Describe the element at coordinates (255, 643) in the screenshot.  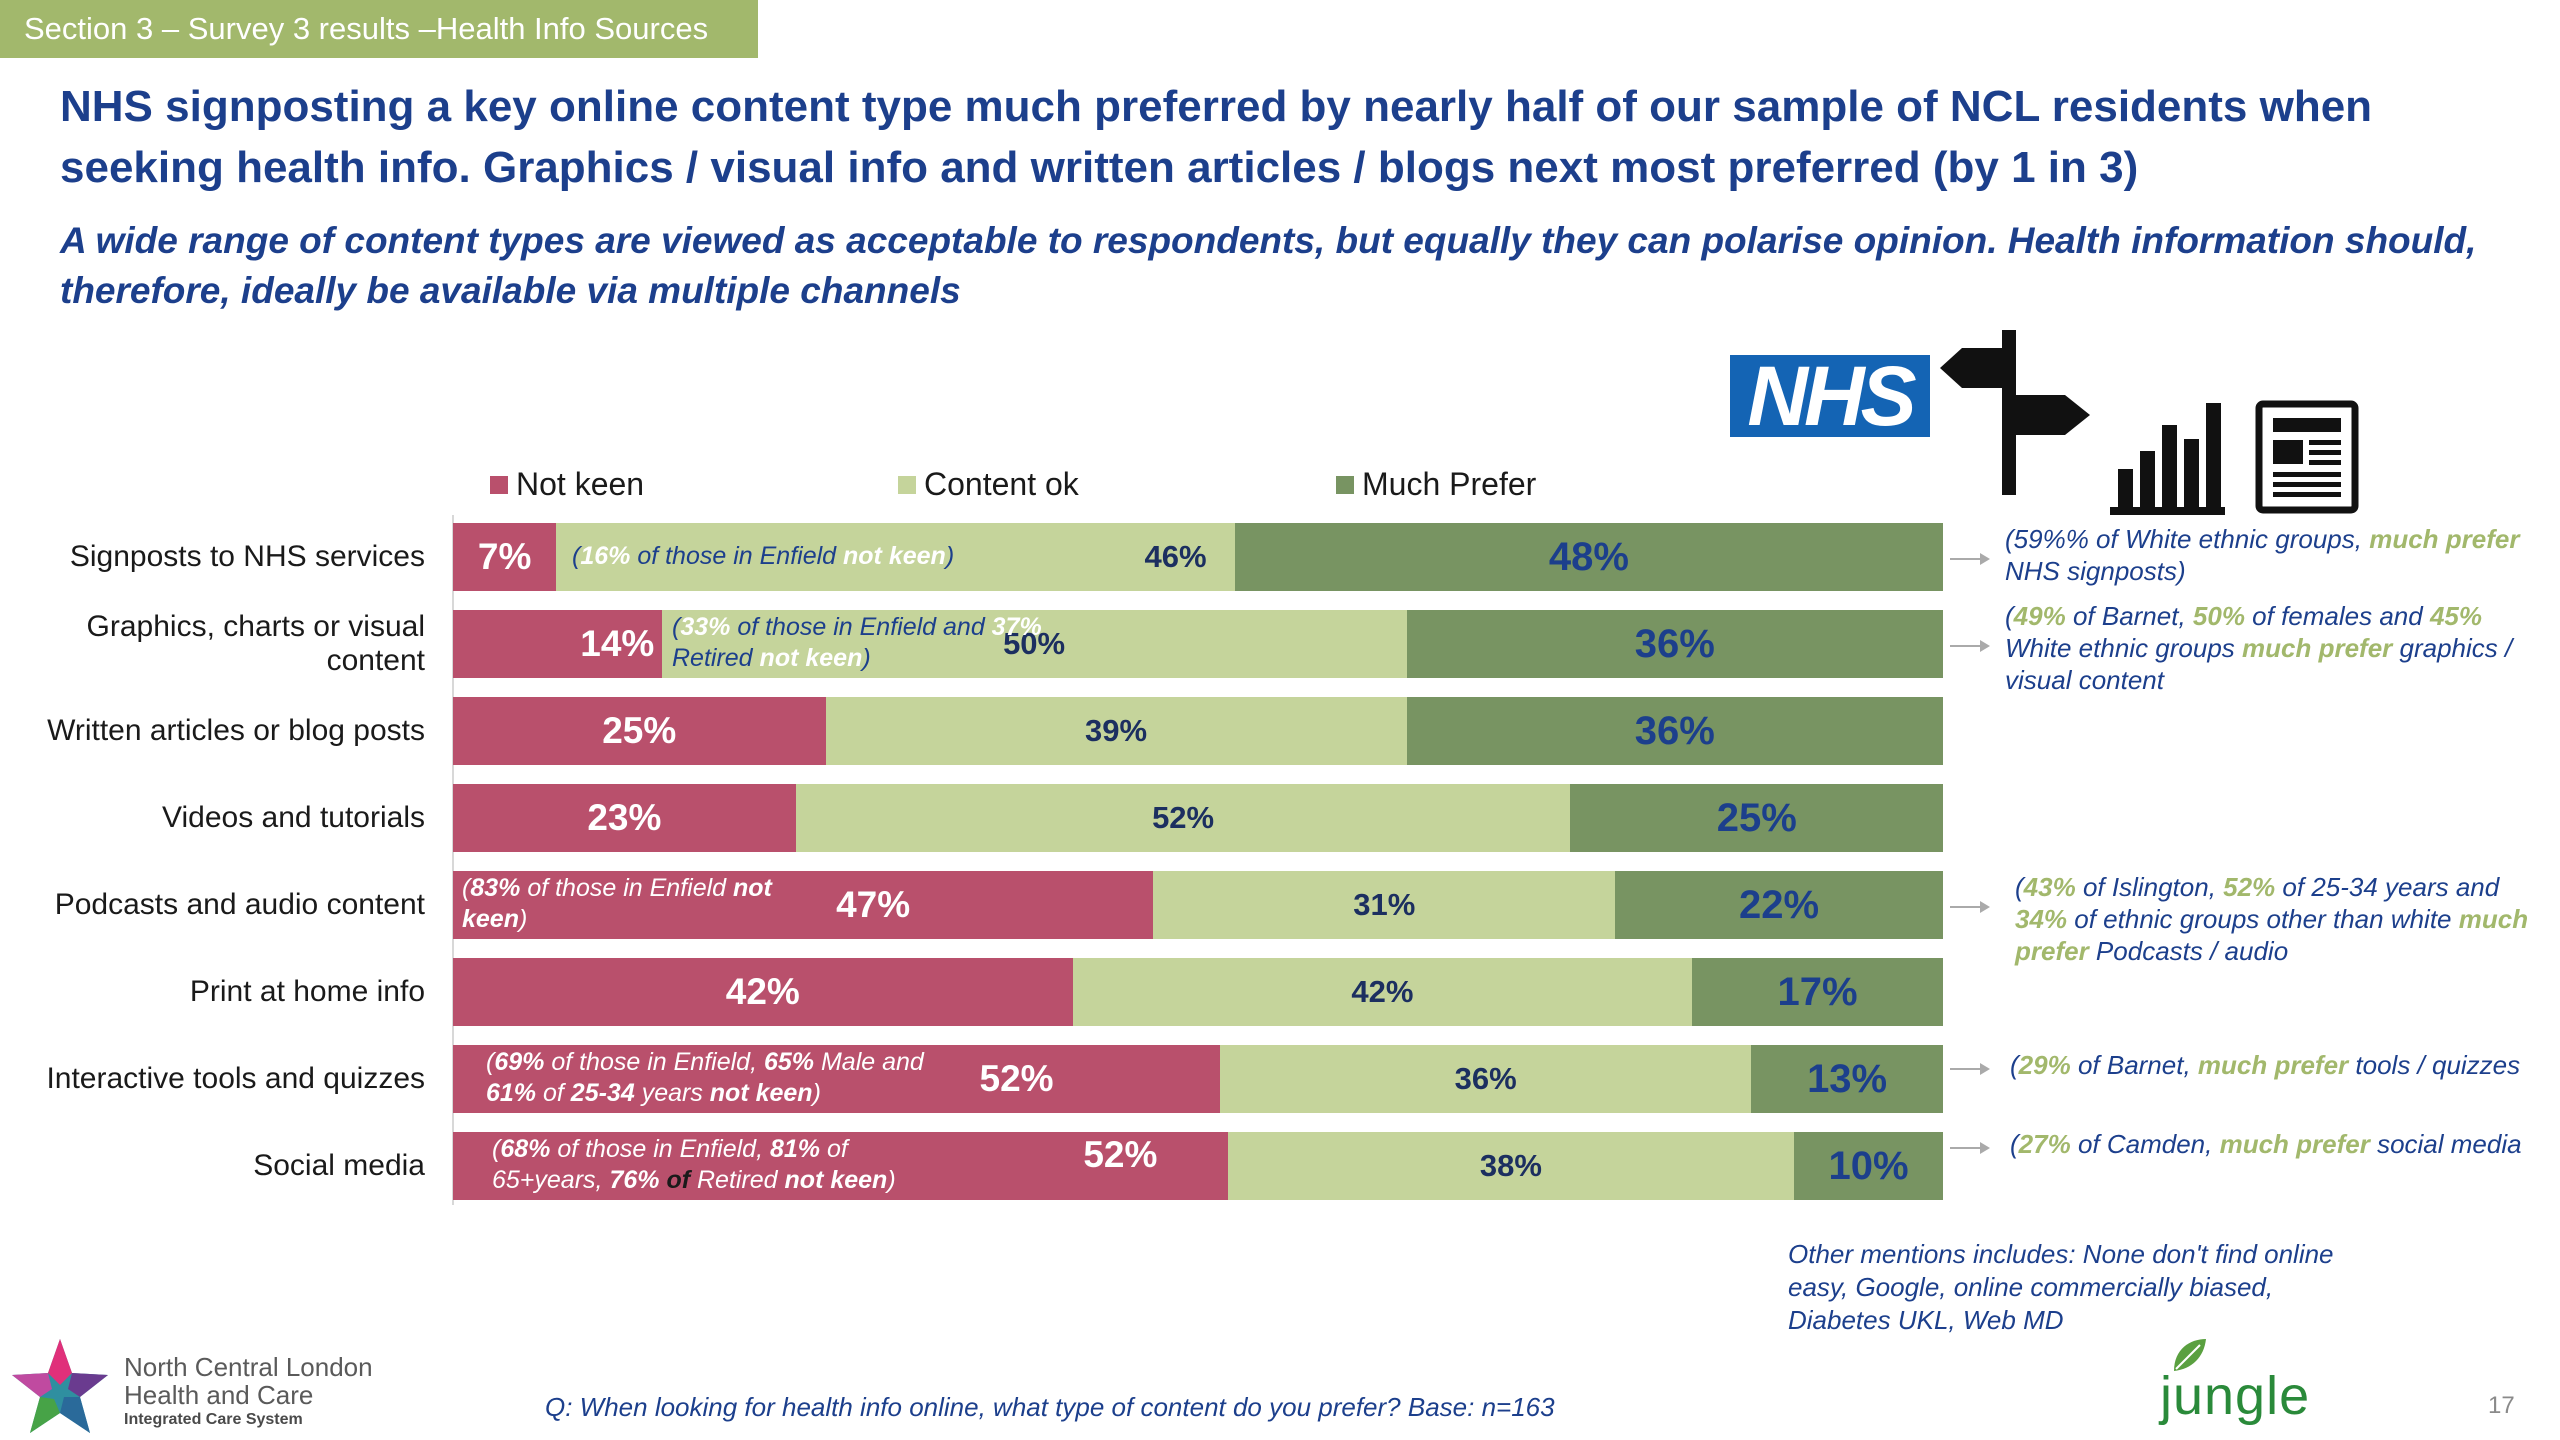
I see `category-label: Graphics, charts or visual content` at that location.